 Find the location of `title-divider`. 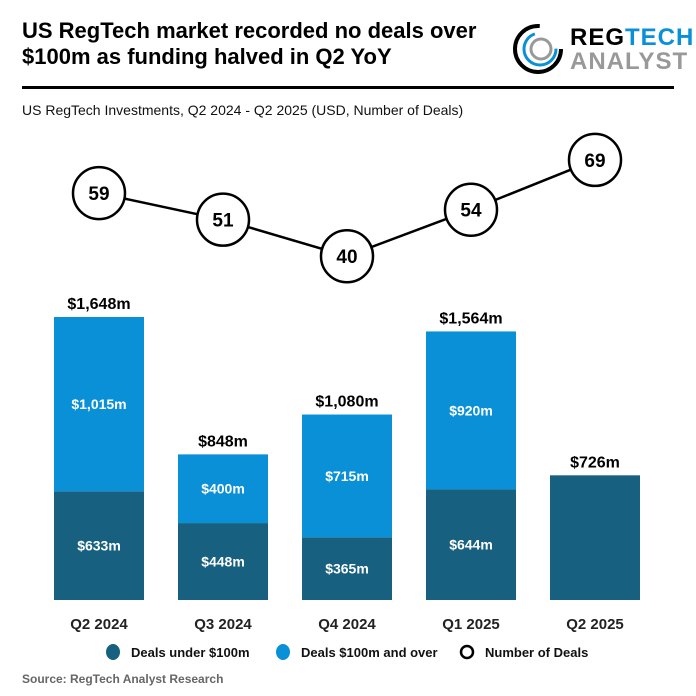

title-divider is located at coordinates (348, 87).